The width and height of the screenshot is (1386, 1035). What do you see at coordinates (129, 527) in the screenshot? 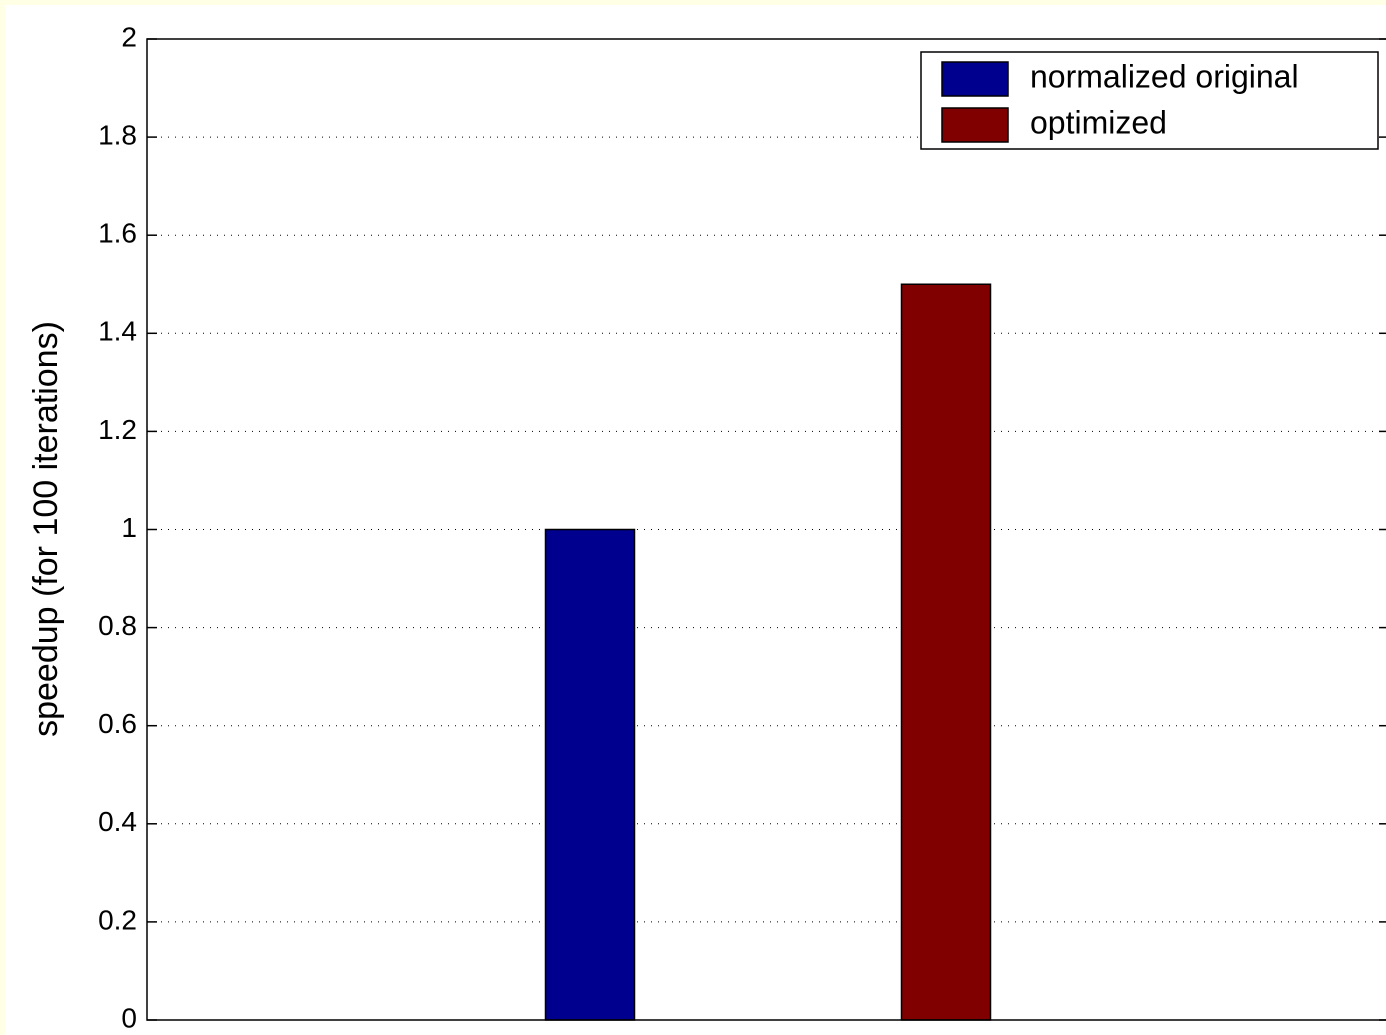
I see `y-tick-label: 1` at bounding box center [129, 527].